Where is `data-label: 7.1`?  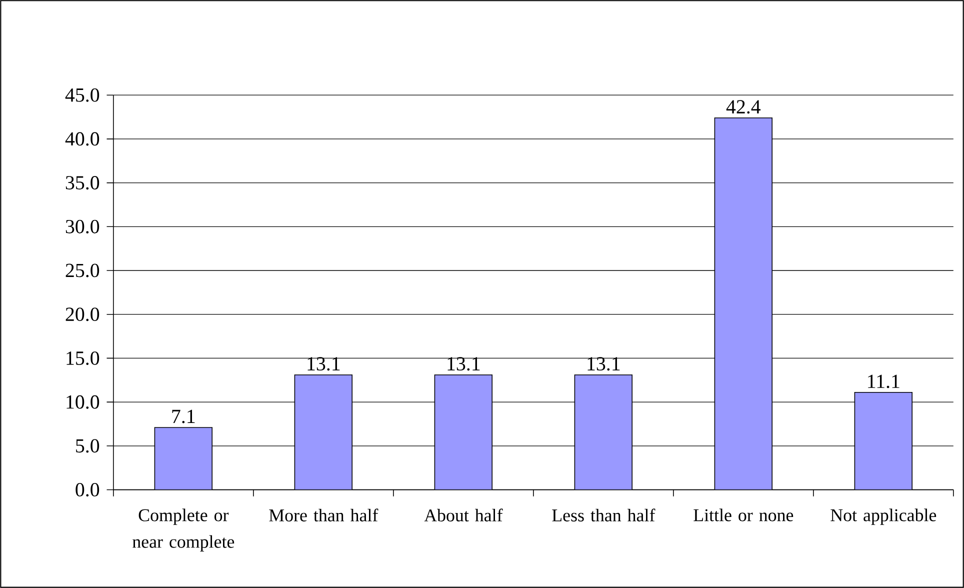 data-label: 7.1 is located at coordinates (183, 417).